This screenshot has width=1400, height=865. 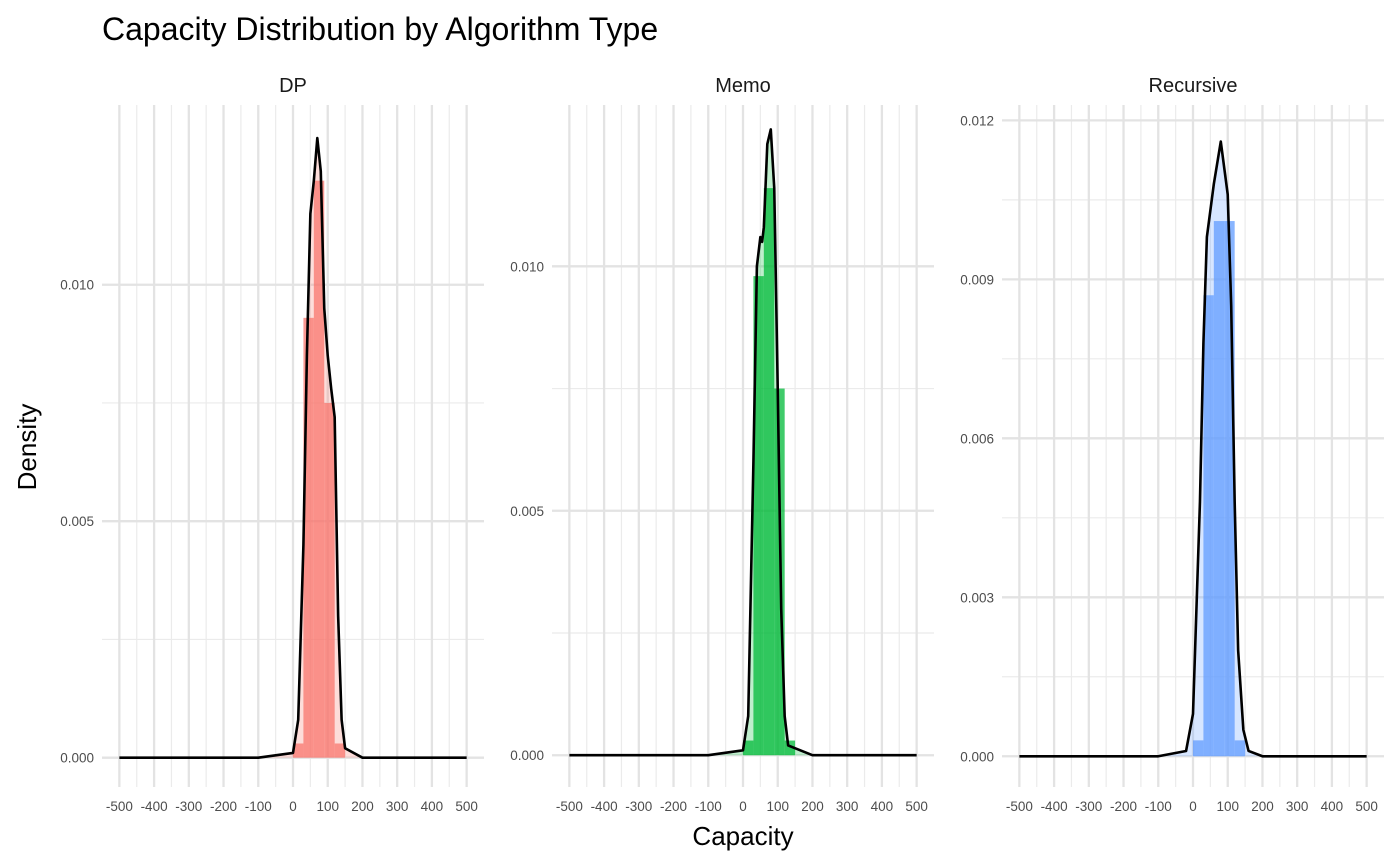 I want to click on facet-label: Memo, so click(x=743, y=86).